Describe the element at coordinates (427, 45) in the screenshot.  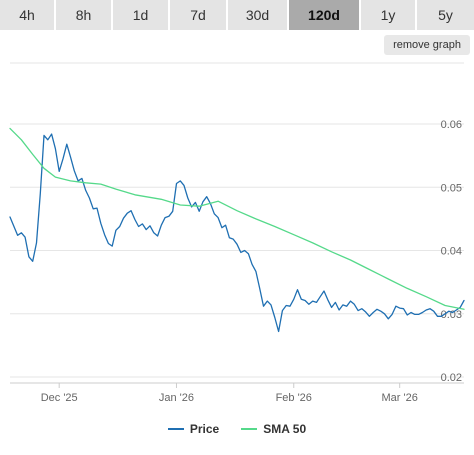
I see `remove-graph-button: remove graph` at that location.